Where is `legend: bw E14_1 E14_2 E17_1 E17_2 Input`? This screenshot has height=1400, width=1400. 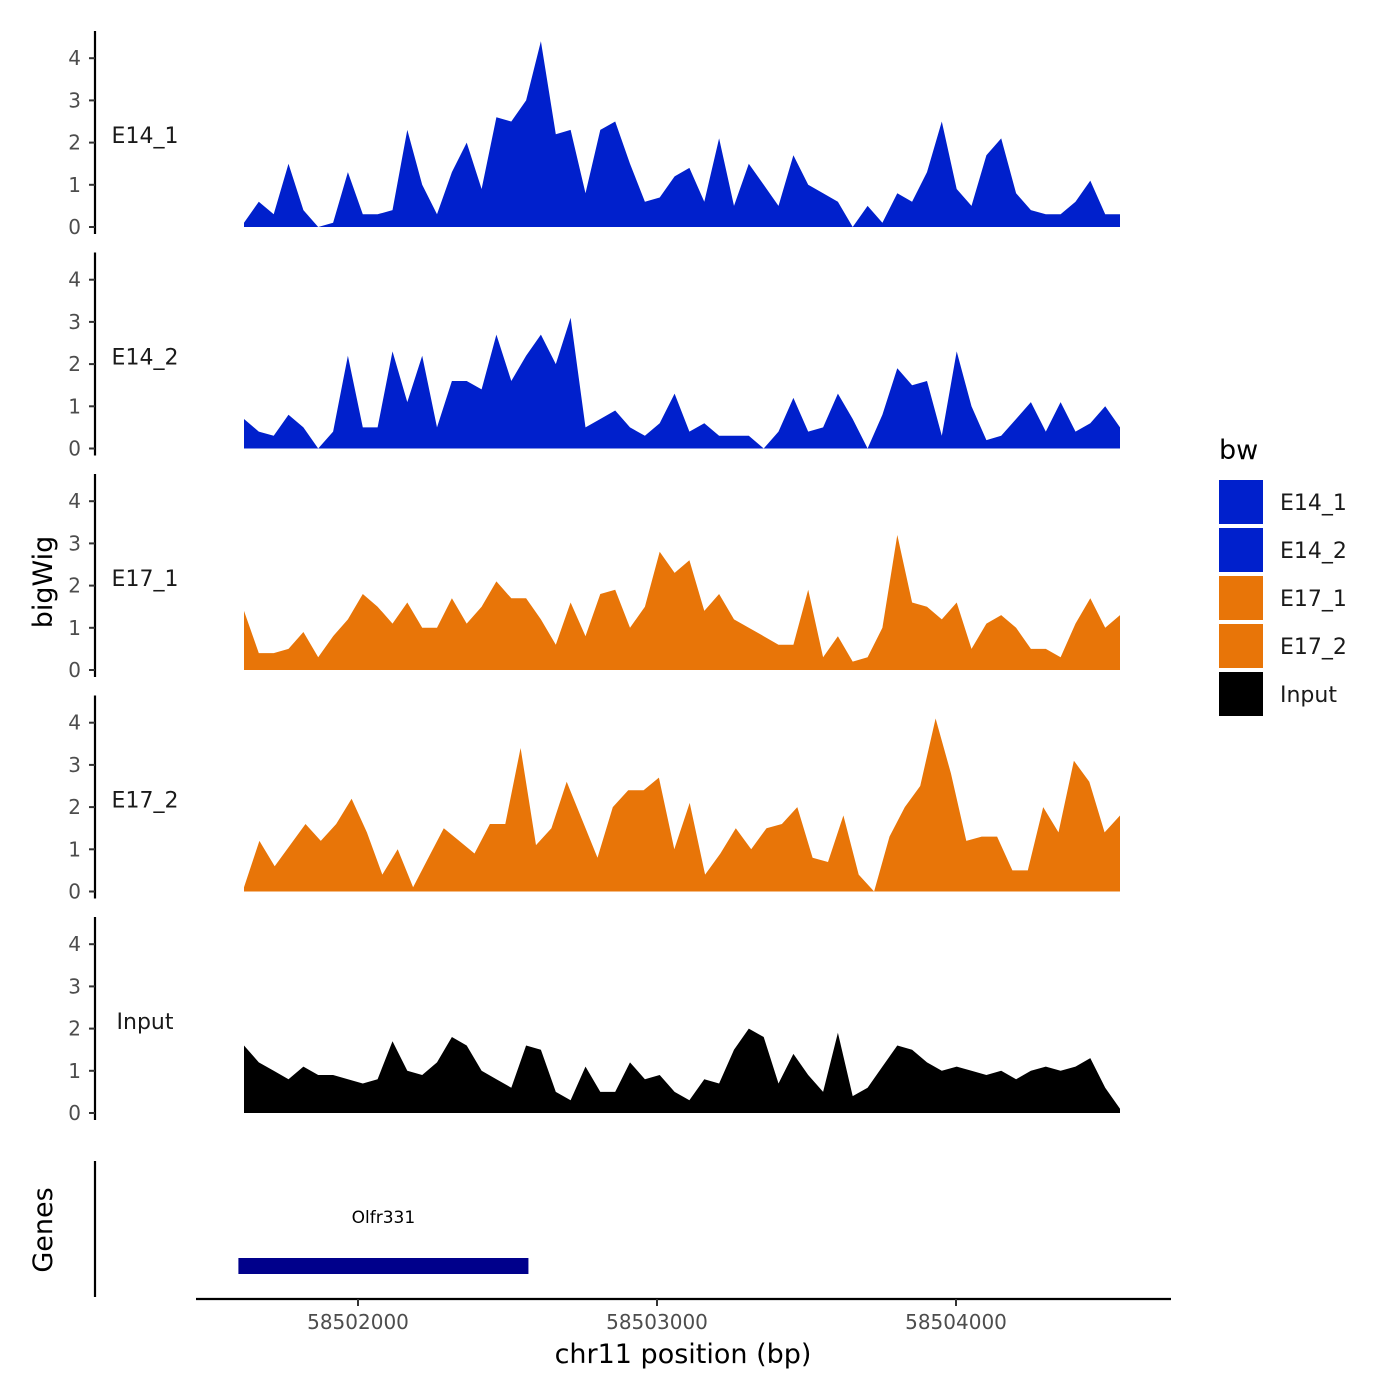 legend: bw E14_1 E14_2 E17_1 E17_2 Input is located at coordinates (1283, 575).